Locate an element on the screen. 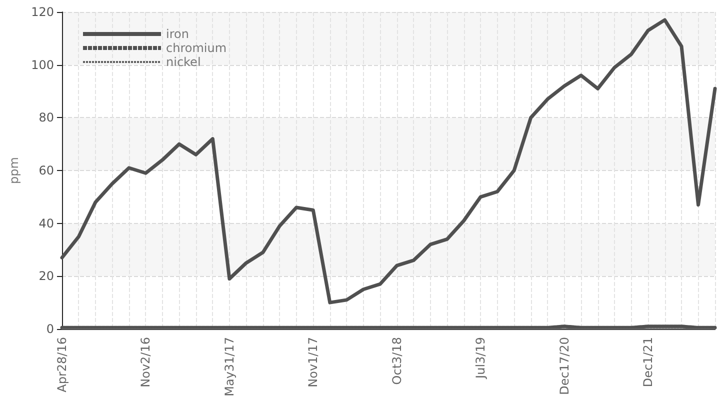  y-tick-label: 0 is located at coordinates (50, 329).